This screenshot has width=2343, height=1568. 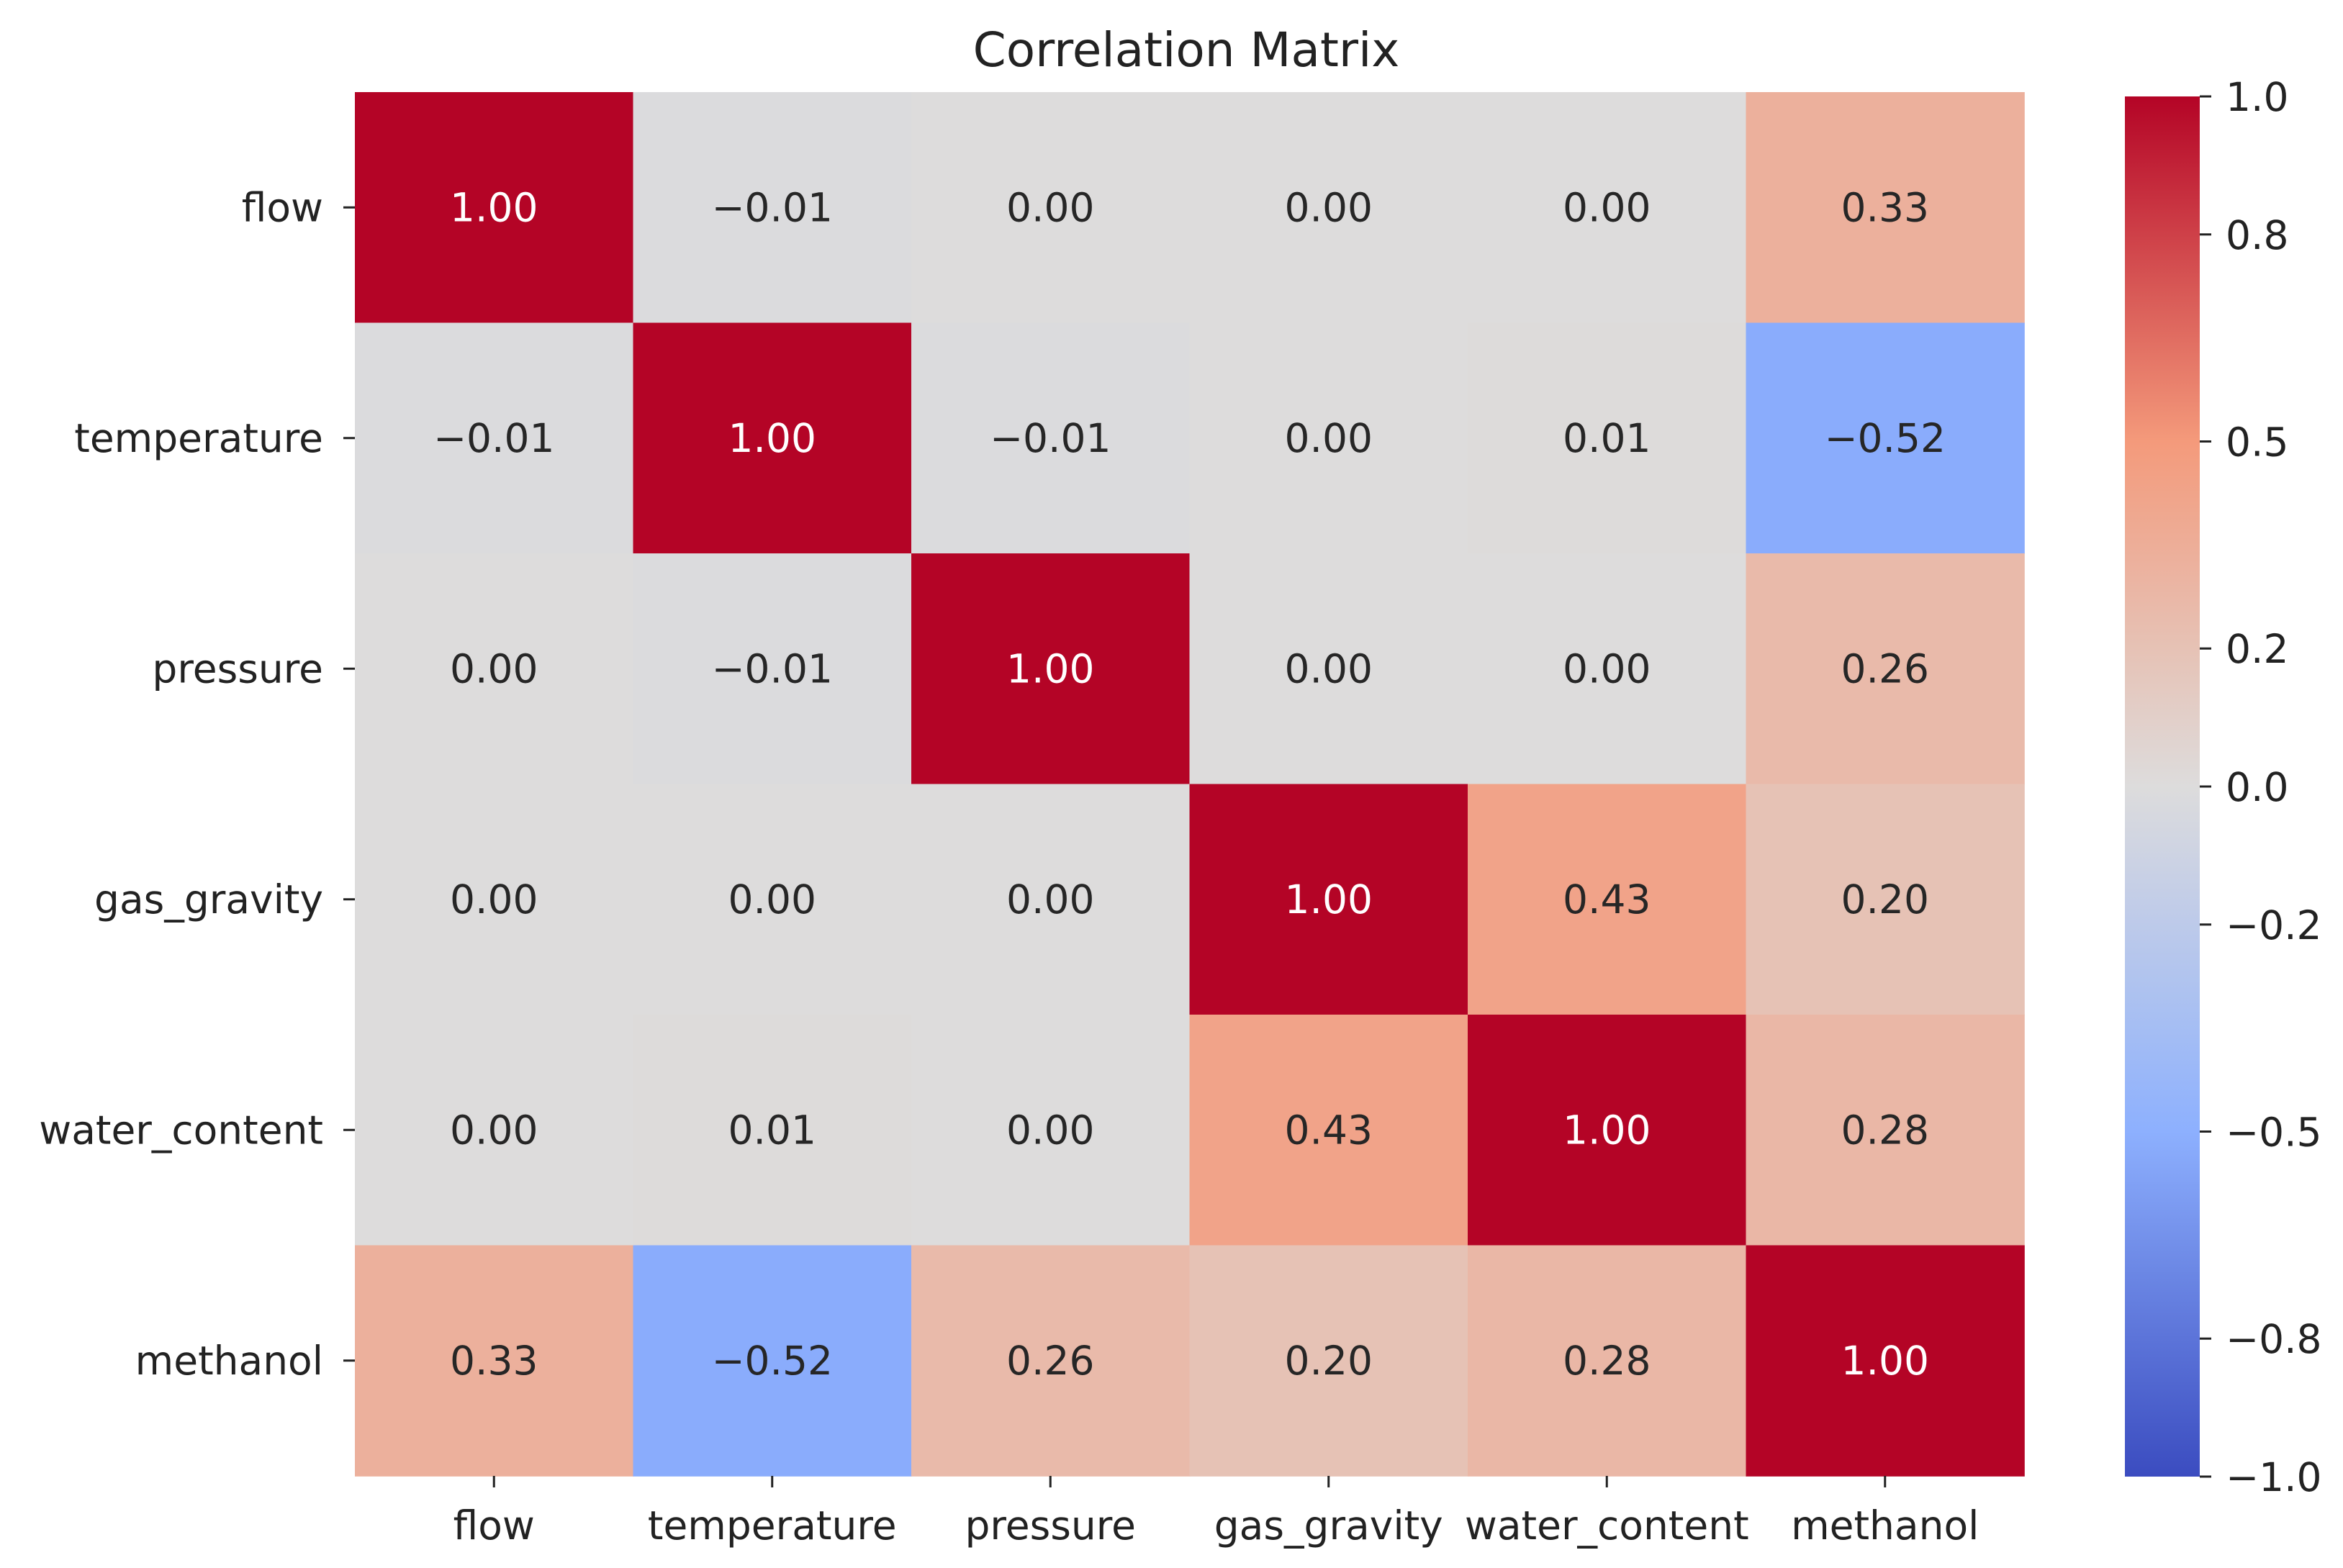 I want to click on colorbar-tick-label: −0.8, so click(x=2274, y=1339).